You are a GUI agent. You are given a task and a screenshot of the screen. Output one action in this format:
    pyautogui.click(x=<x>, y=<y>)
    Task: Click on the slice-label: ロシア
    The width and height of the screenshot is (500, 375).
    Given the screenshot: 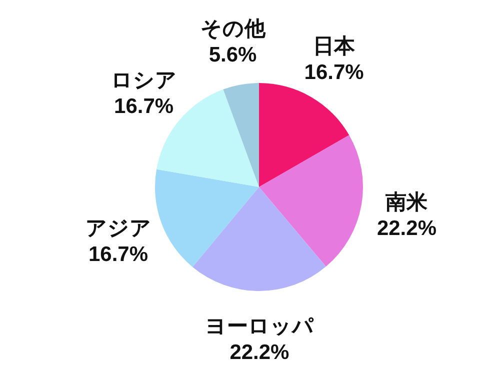 What is the action you would take?
    pyautogui.click(x=143, y=80)
    